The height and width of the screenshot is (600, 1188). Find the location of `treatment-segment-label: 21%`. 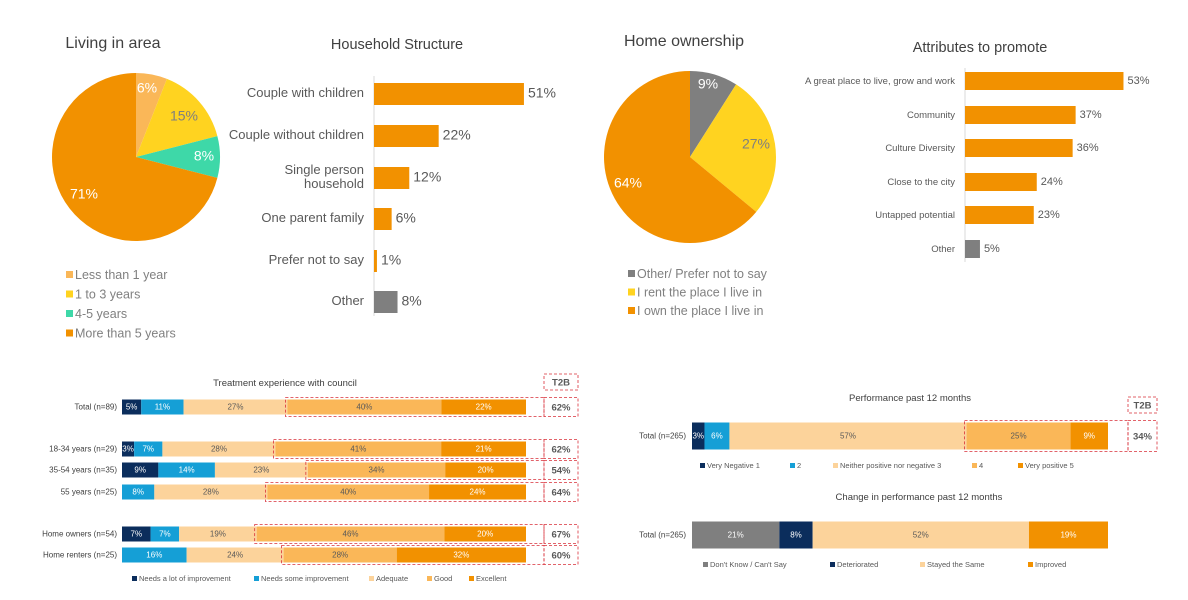

treatment-segment-label: 21% is located at coordinates (484, 449).